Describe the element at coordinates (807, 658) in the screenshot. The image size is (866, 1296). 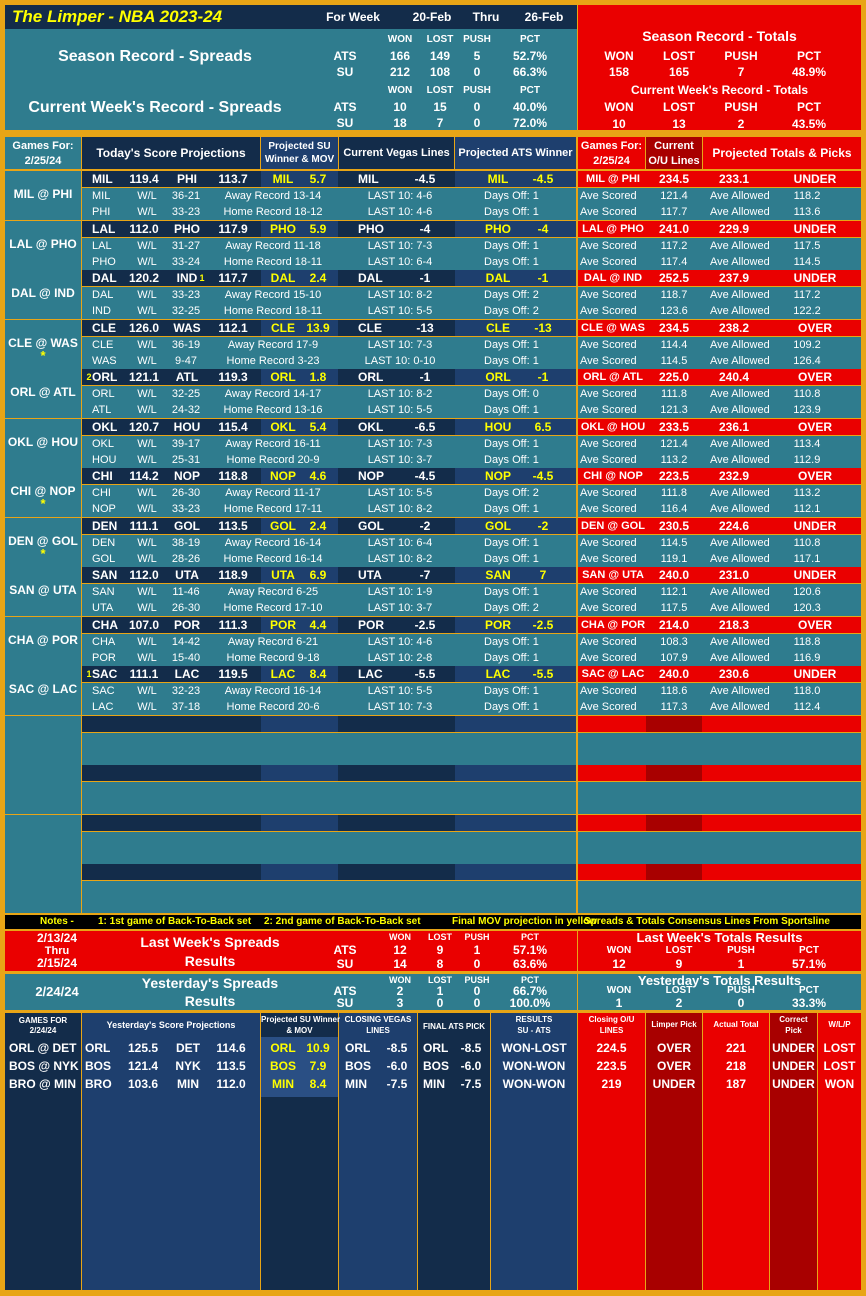
I see `home-ave-allowed: 116.9` at that location.